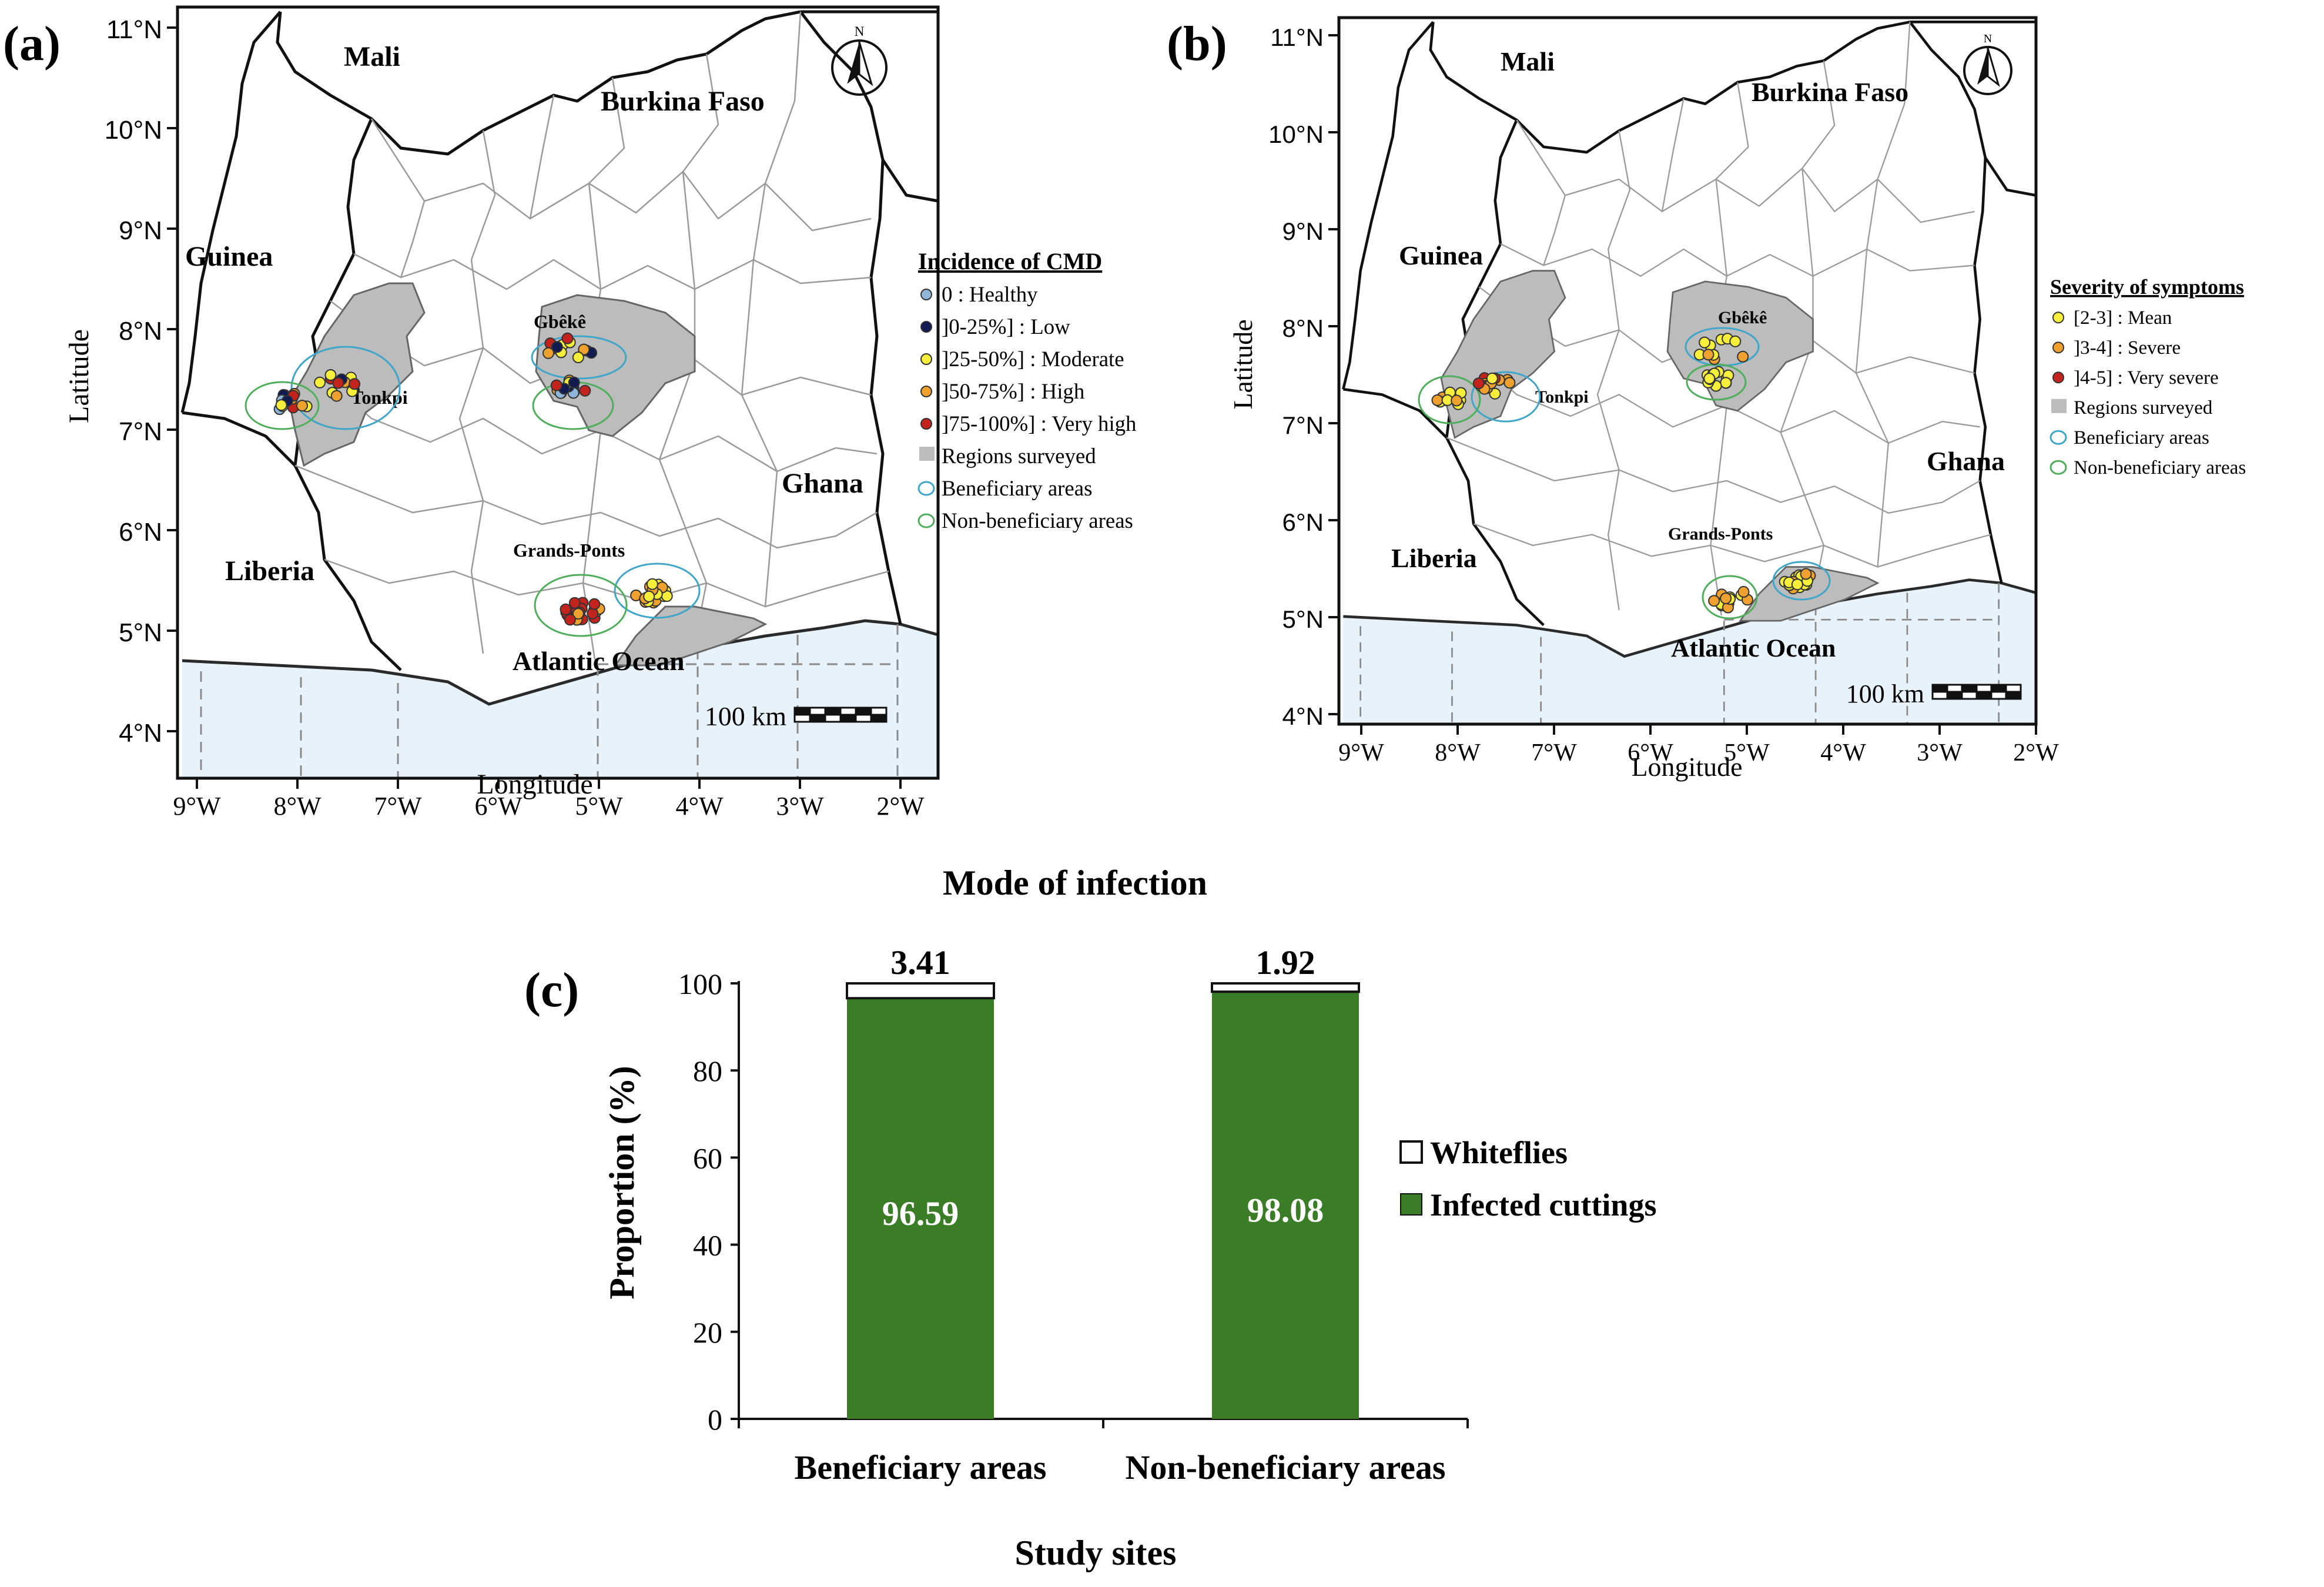 Image resolution: width=2324 pixels, height=1587 pixels. I want to click on y-tick-label: 100, so click(700, 983).